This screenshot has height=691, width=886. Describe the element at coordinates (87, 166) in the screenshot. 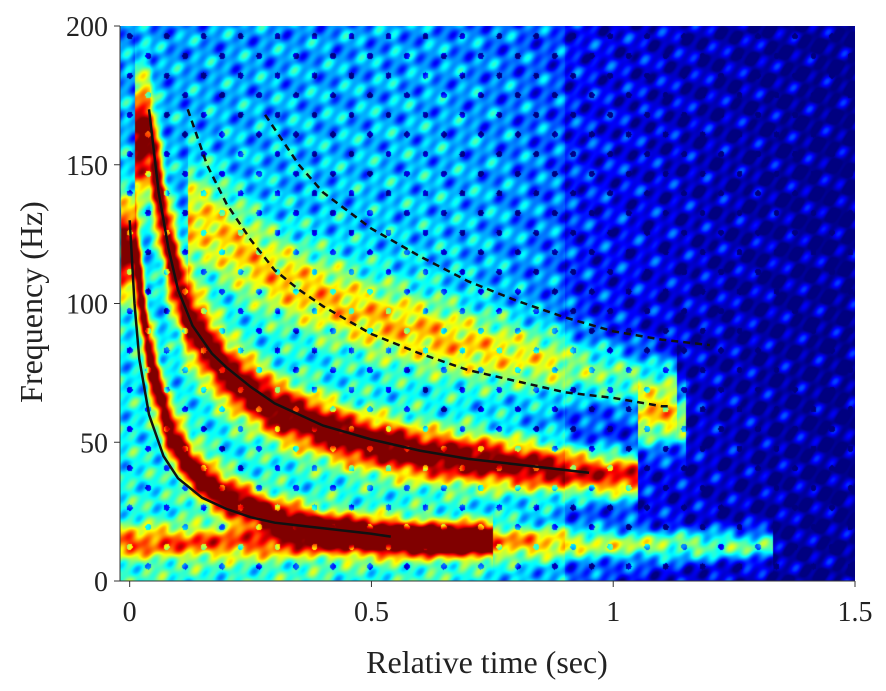

I see `y-tick-label: 150` at that location.